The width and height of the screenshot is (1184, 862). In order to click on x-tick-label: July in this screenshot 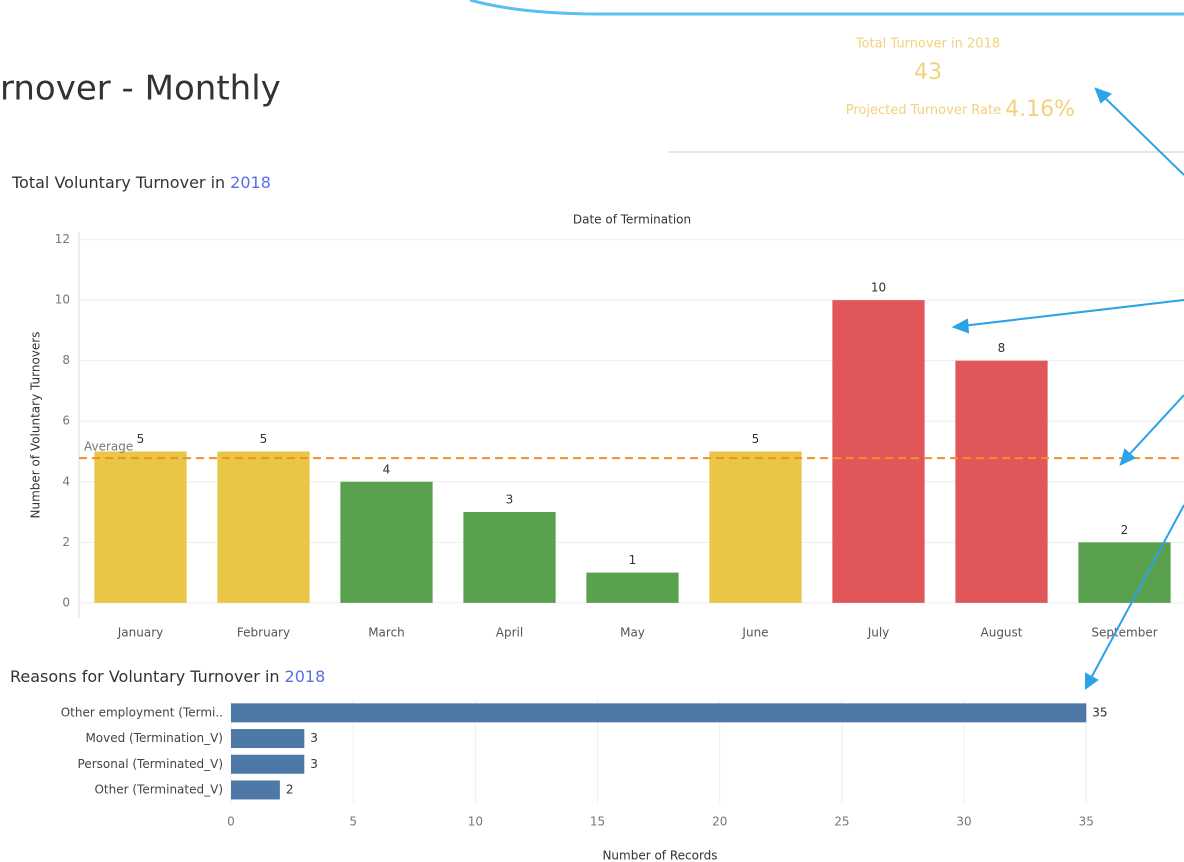, I will do `click(878, 633)`.